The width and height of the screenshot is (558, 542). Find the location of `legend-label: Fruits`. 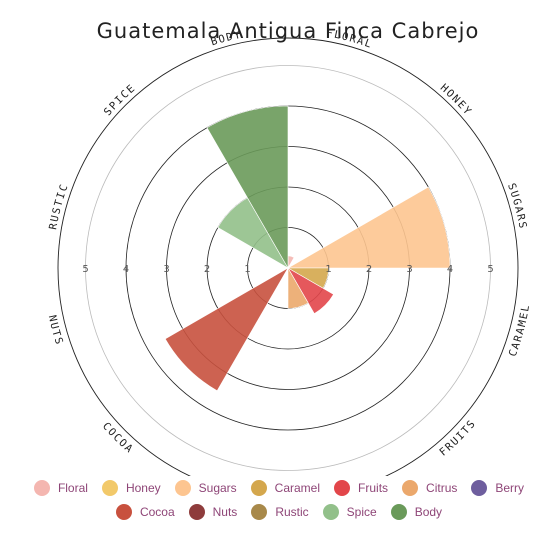

legend-label: Fruits is located at coordinates (373, 488).